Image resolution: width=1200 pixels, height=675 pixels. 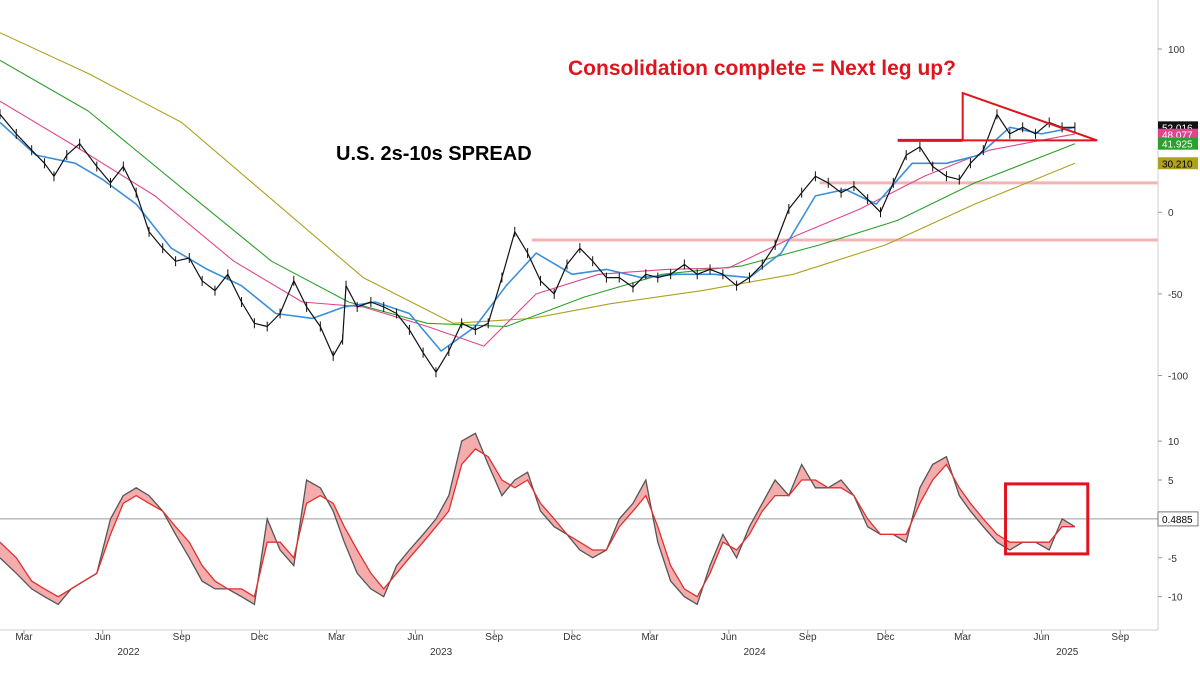 What do you see at coordinates (1067, 652) in the screenshot?
I see `x-year-label: 2025` at bounding box center [1067, 652].